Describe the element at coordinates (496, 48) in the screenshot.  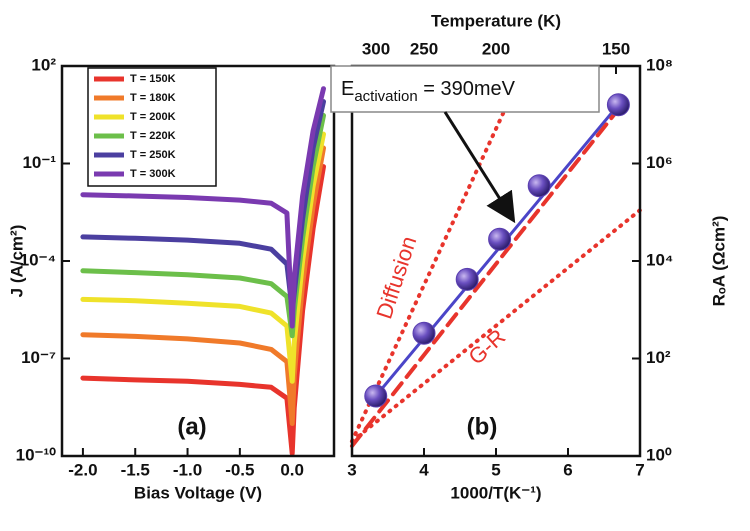
I see `x2-tick-label: 200` at that location.